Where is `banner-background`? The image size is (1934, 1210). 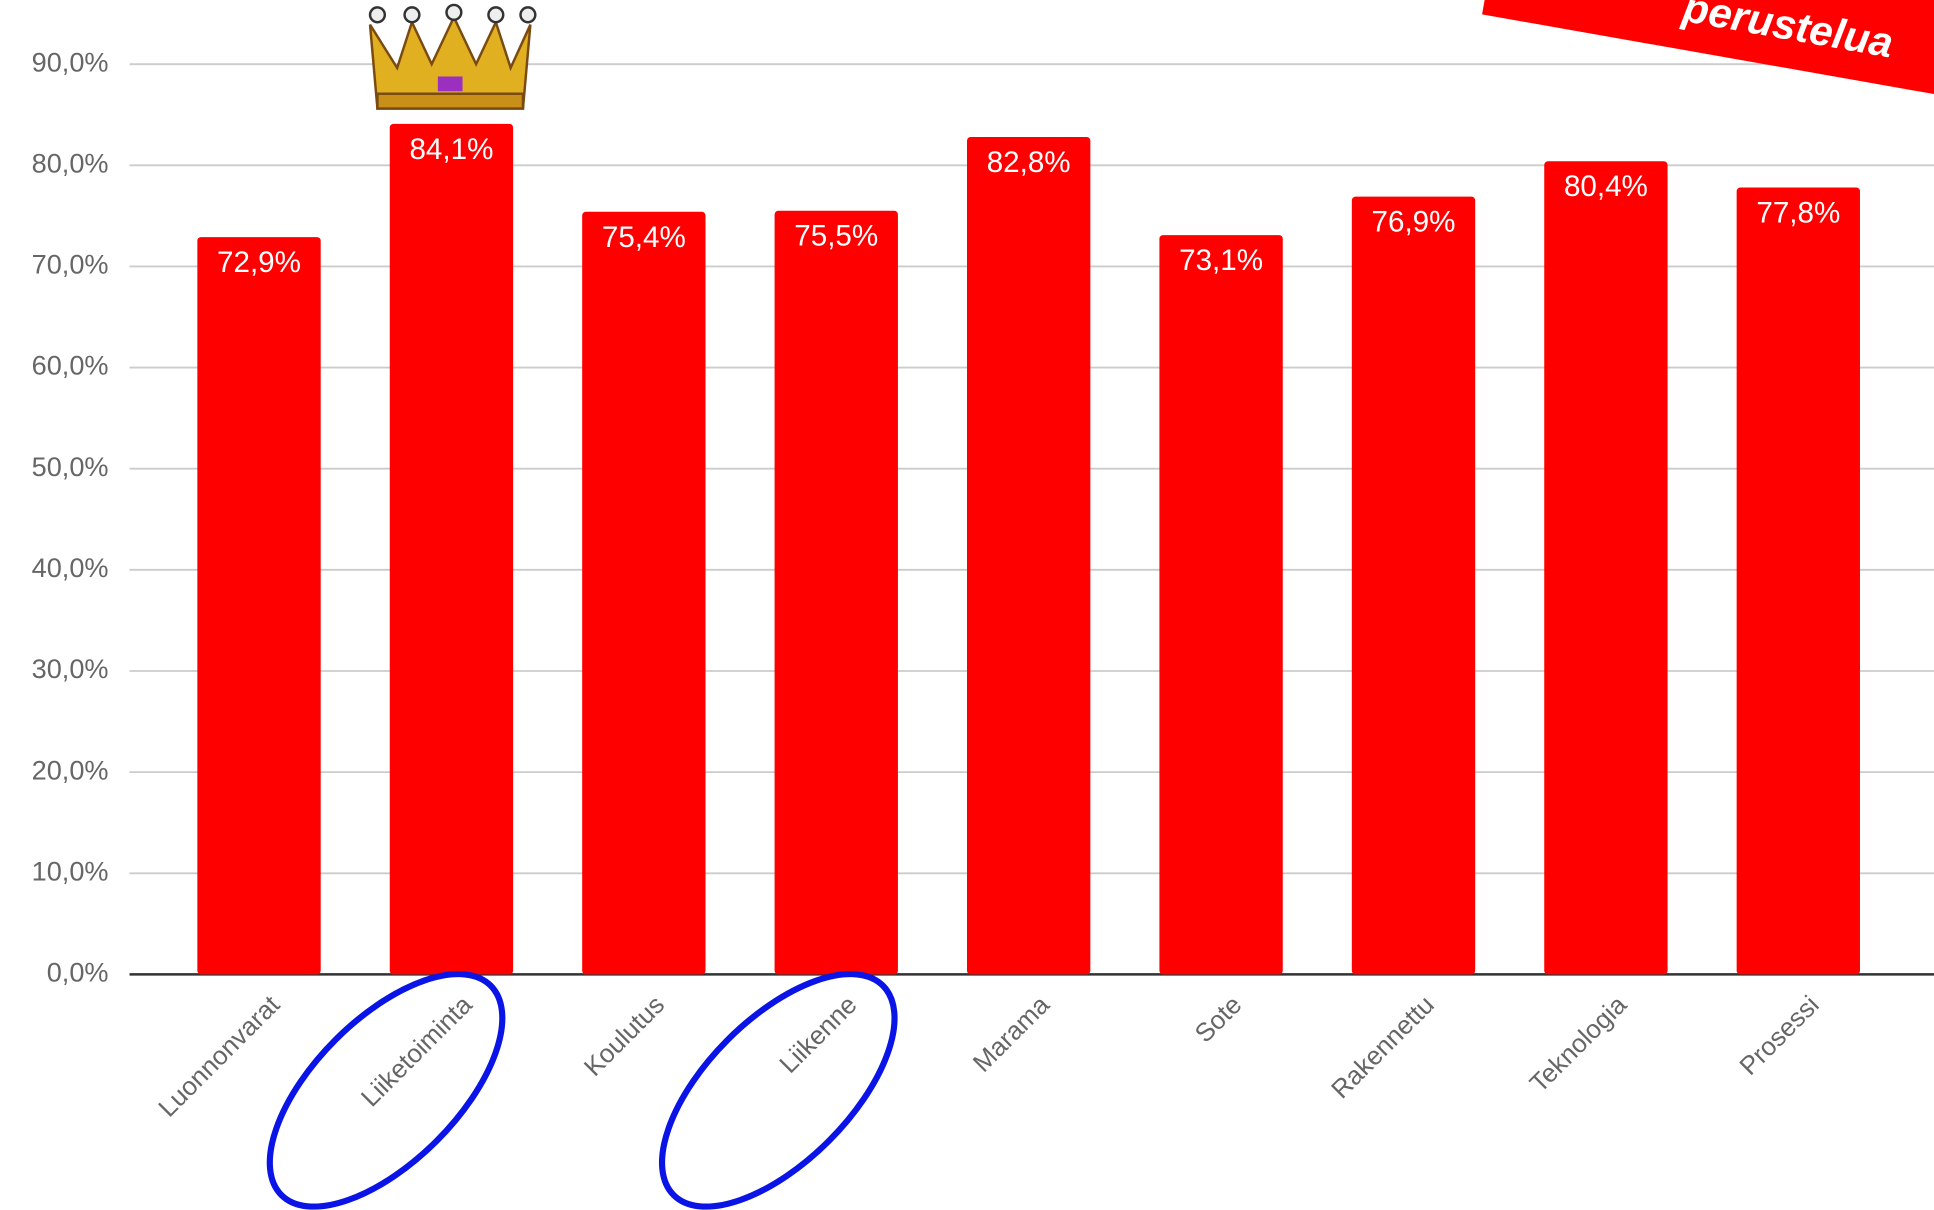 banner-background is located at coordinates (1708, 52).